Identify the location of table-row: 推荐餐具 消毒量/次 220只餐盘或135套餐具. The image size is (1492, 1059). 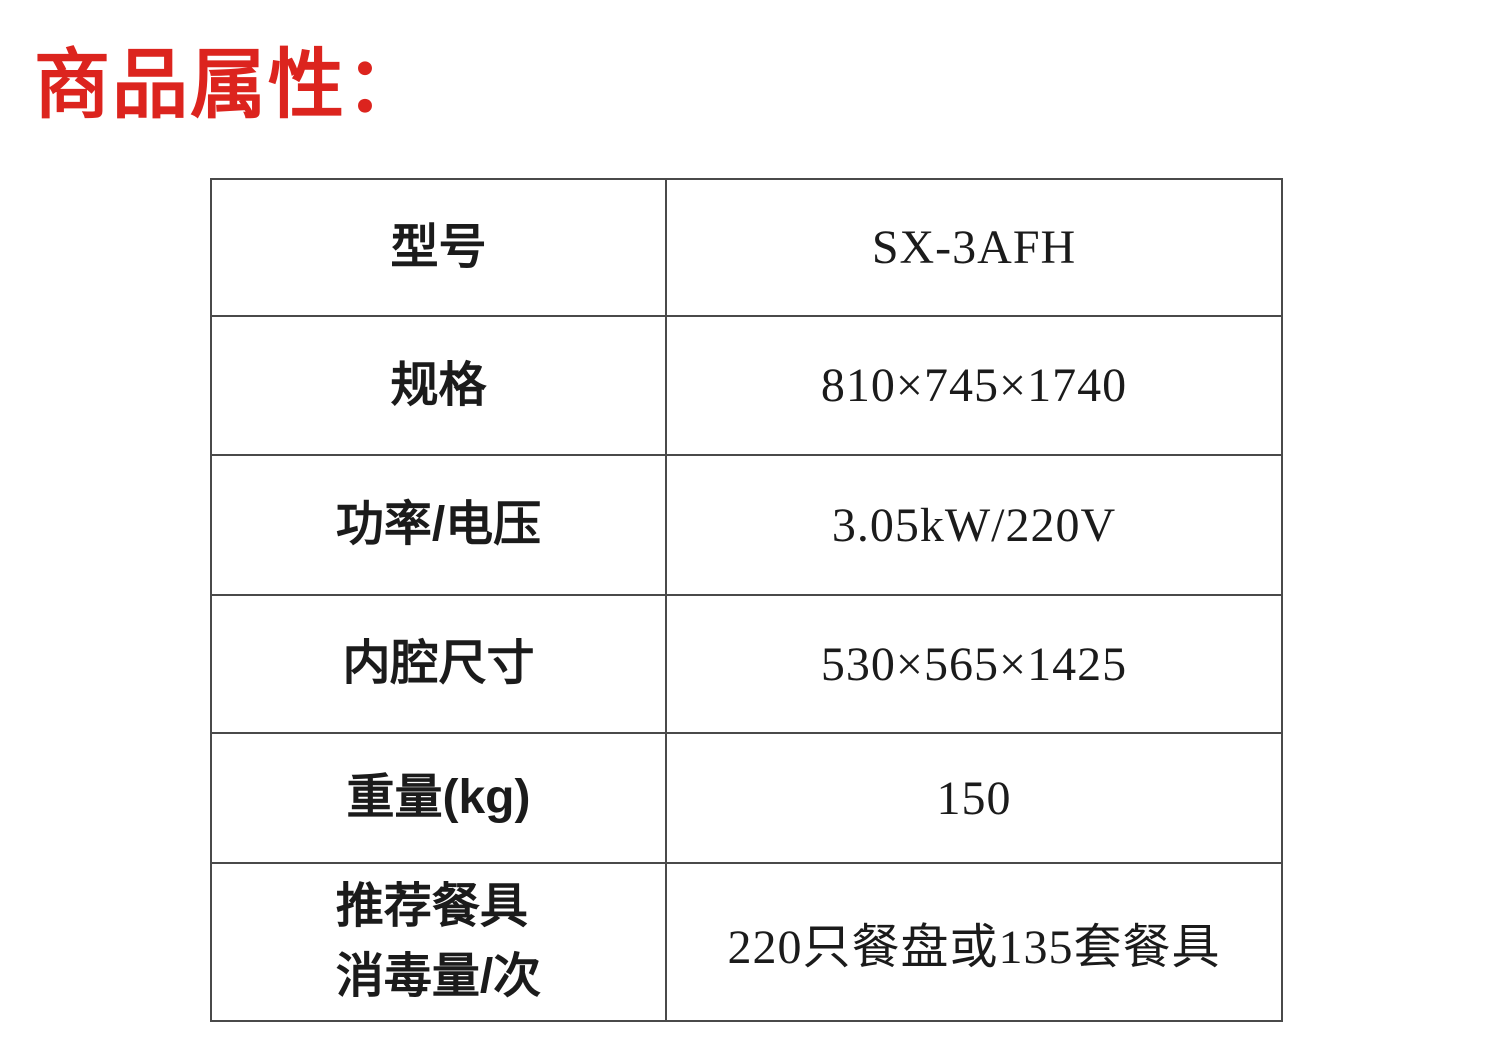
(746, 941).